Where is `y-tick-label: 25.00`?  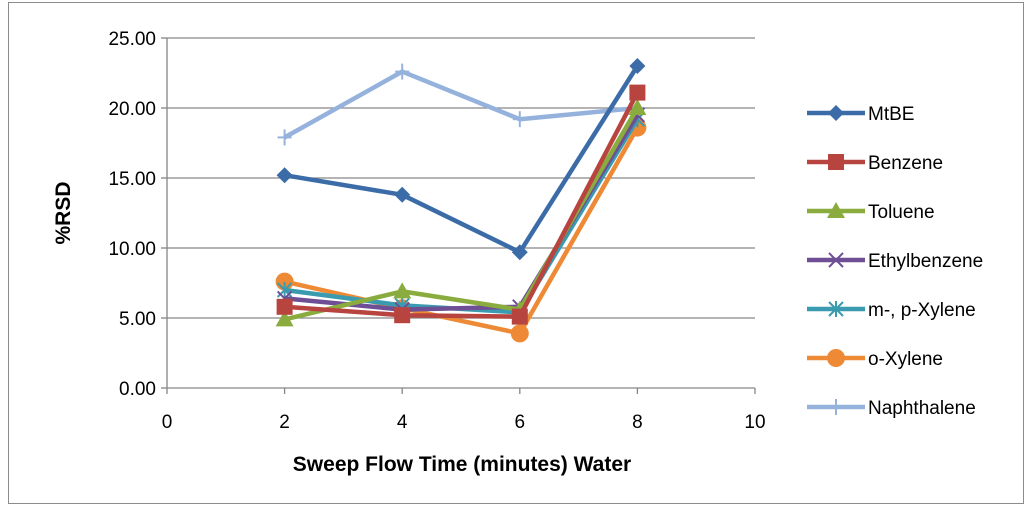 y-tick-label: 25.00 is located at coordinates (132, 39).